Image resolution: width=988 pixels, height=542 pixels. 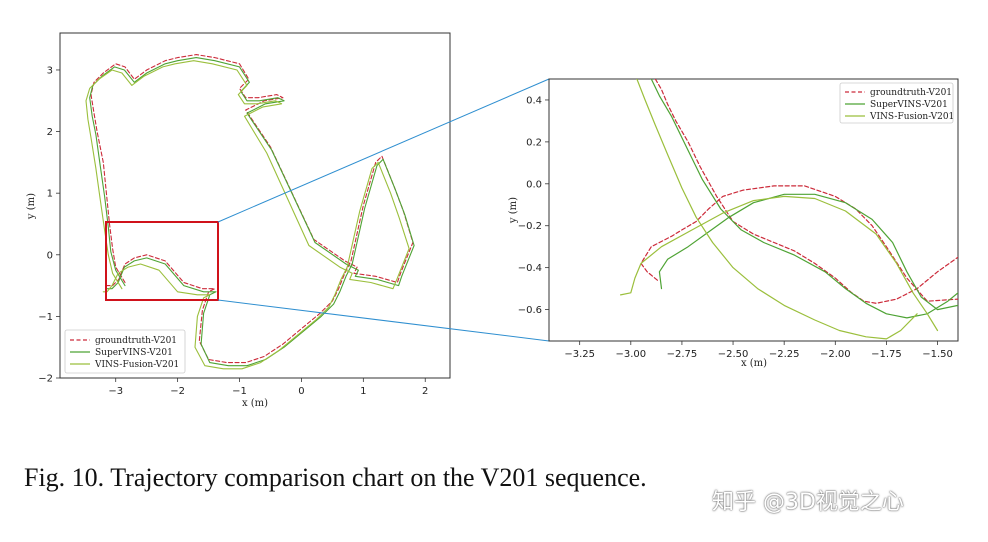 I want to click on main-legend-label: groundtruth-V201, so click(x=136, y=341).